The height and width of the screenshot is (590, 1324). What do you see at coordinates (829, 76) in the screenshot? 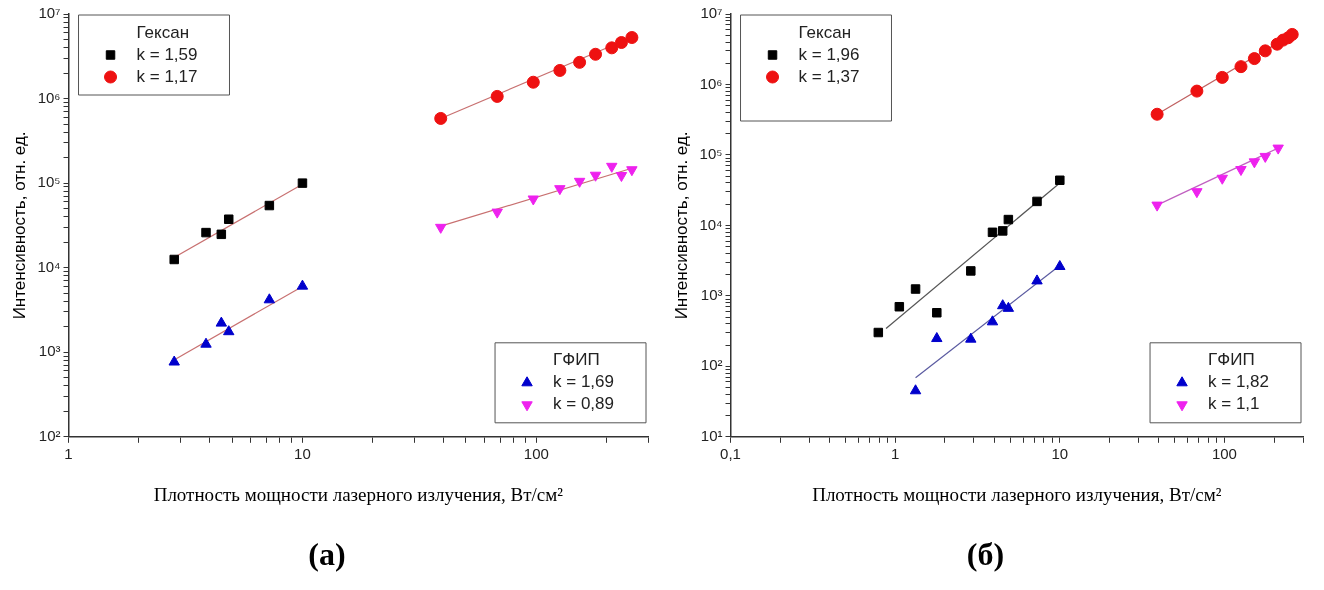
I see `legend-label: k = 1,37` at bounding box center [829, 76].